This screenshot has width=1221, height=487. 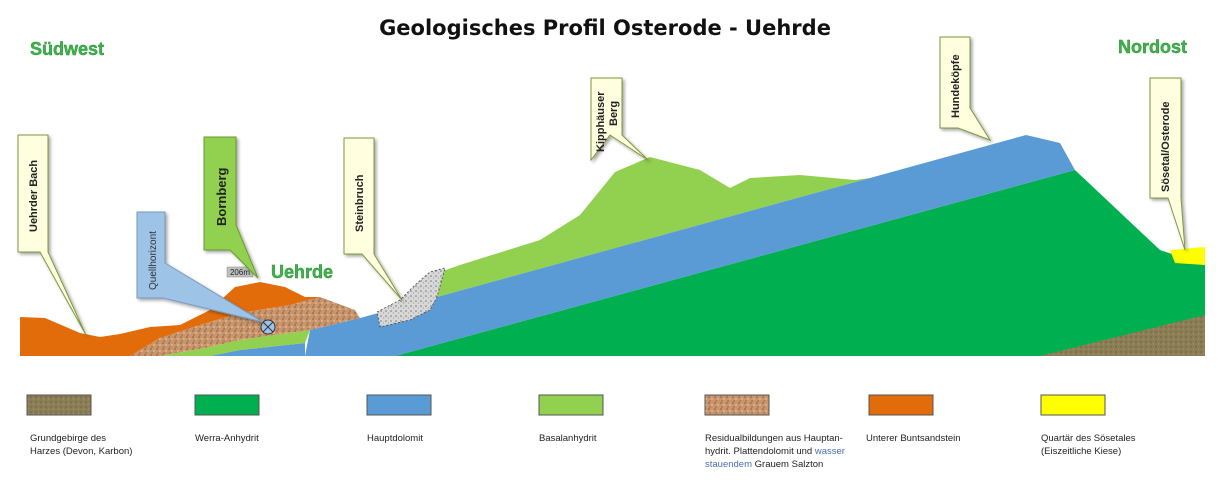 I want to click on legend-swatch-quartaer, so click(x=1073, y=405).